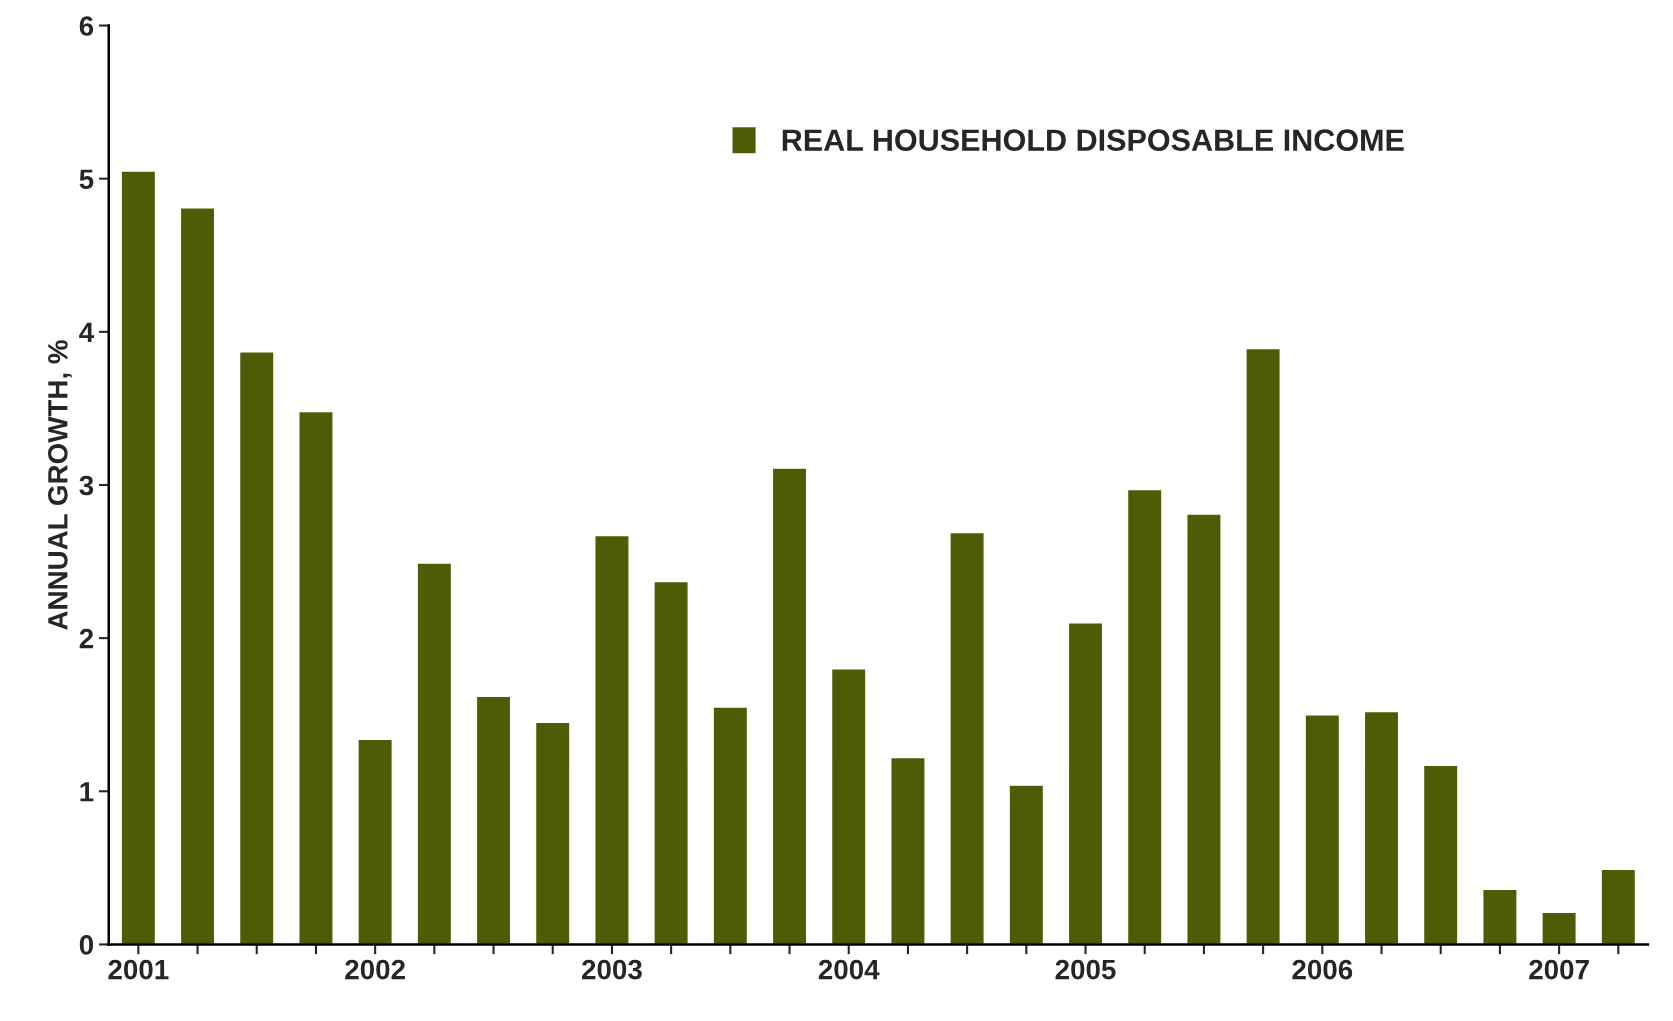 The width and height of the screenshot is (1673, 1021). Describe the element at coordinates (1322, 969) in the screenshot. I see `x-tick-label: 2006` at that location.